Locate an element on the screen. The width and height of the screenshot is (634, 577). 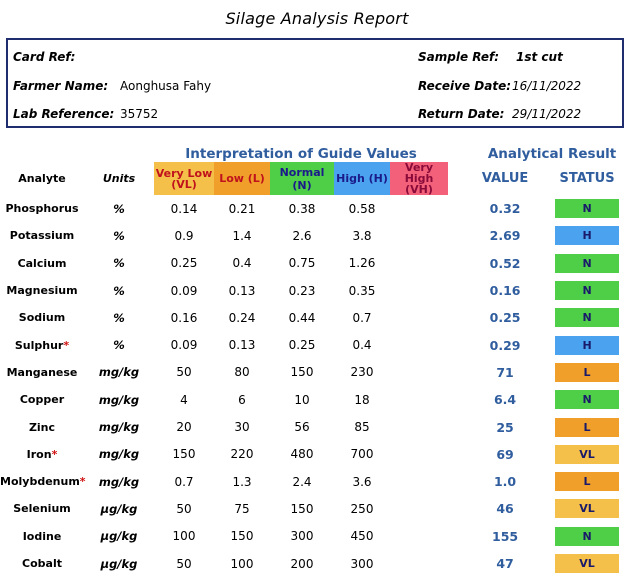
status-cell: N is located at coordinates (587, 263).